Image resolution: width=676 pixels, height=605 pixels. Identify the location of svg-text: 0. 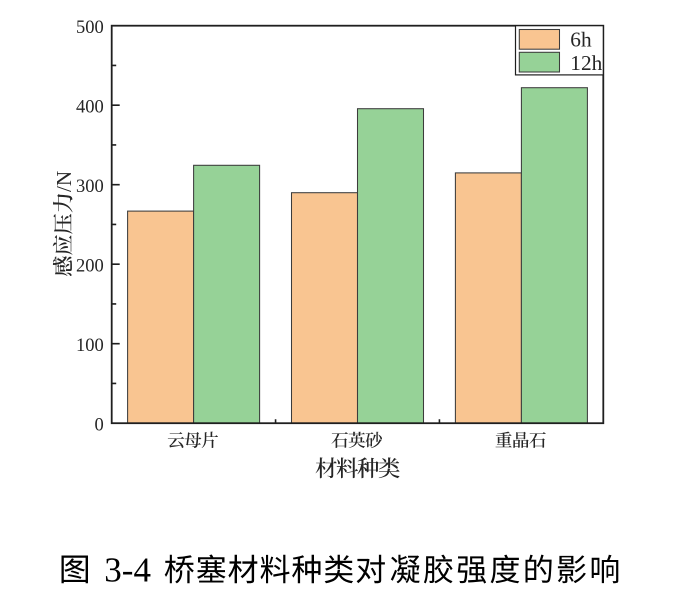
(99, 425).